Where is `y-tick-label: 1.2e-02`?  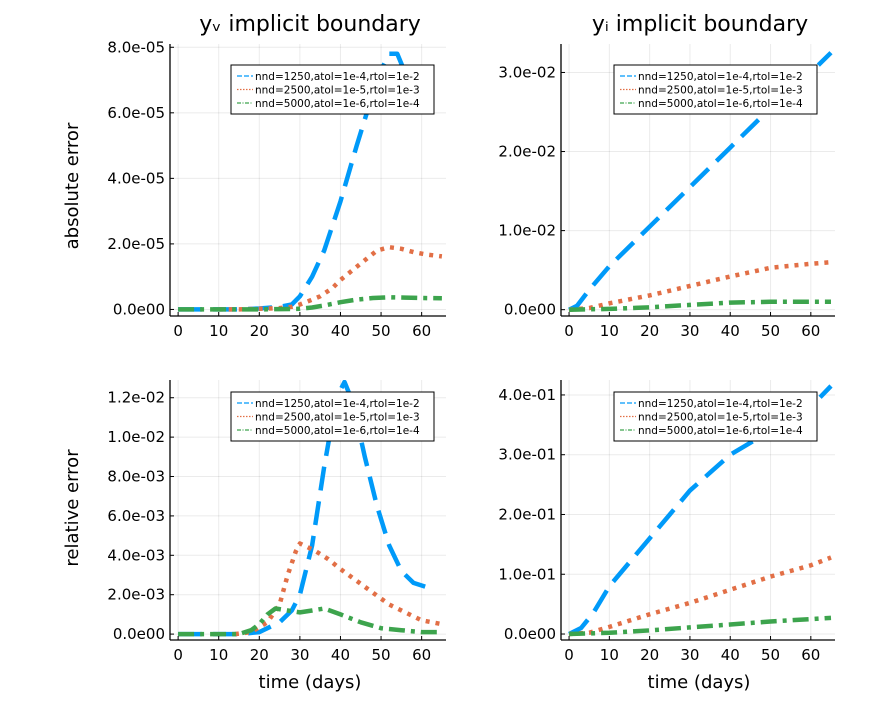
y-tick-label: 1.2e-02 is located at coordinates (136, 398).